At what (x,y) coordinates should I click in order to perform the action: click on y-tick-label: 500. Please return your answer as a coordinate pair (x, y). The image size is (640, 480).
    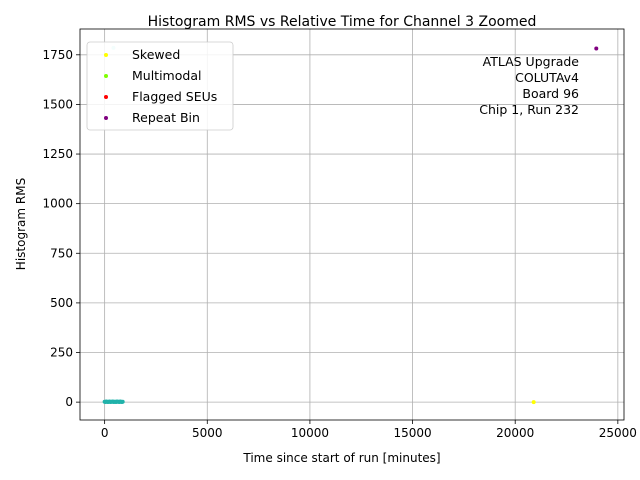
    Looking at the image, I should click on (61, 303).